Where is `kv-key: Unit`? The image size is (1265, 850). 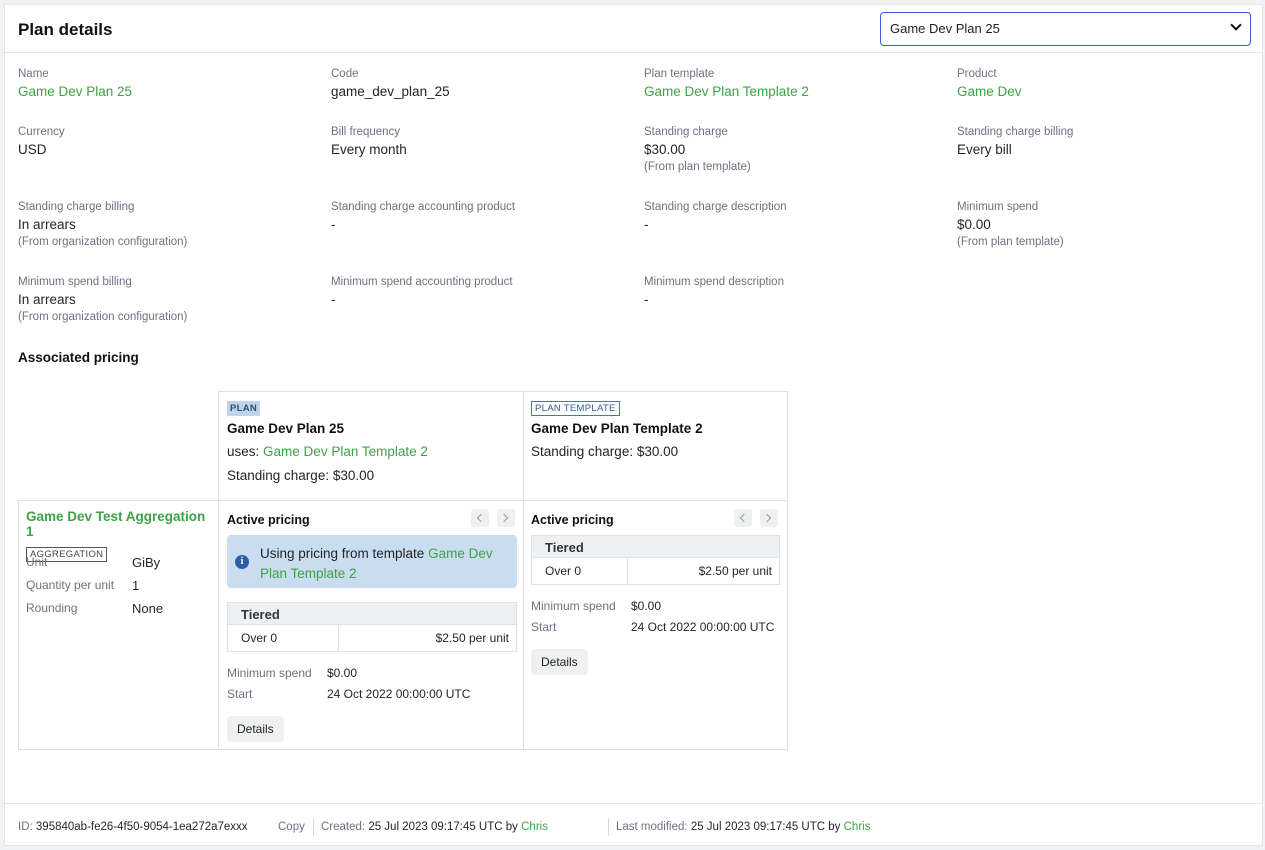
kv-key: Unit is located at coordinates (37, 562).